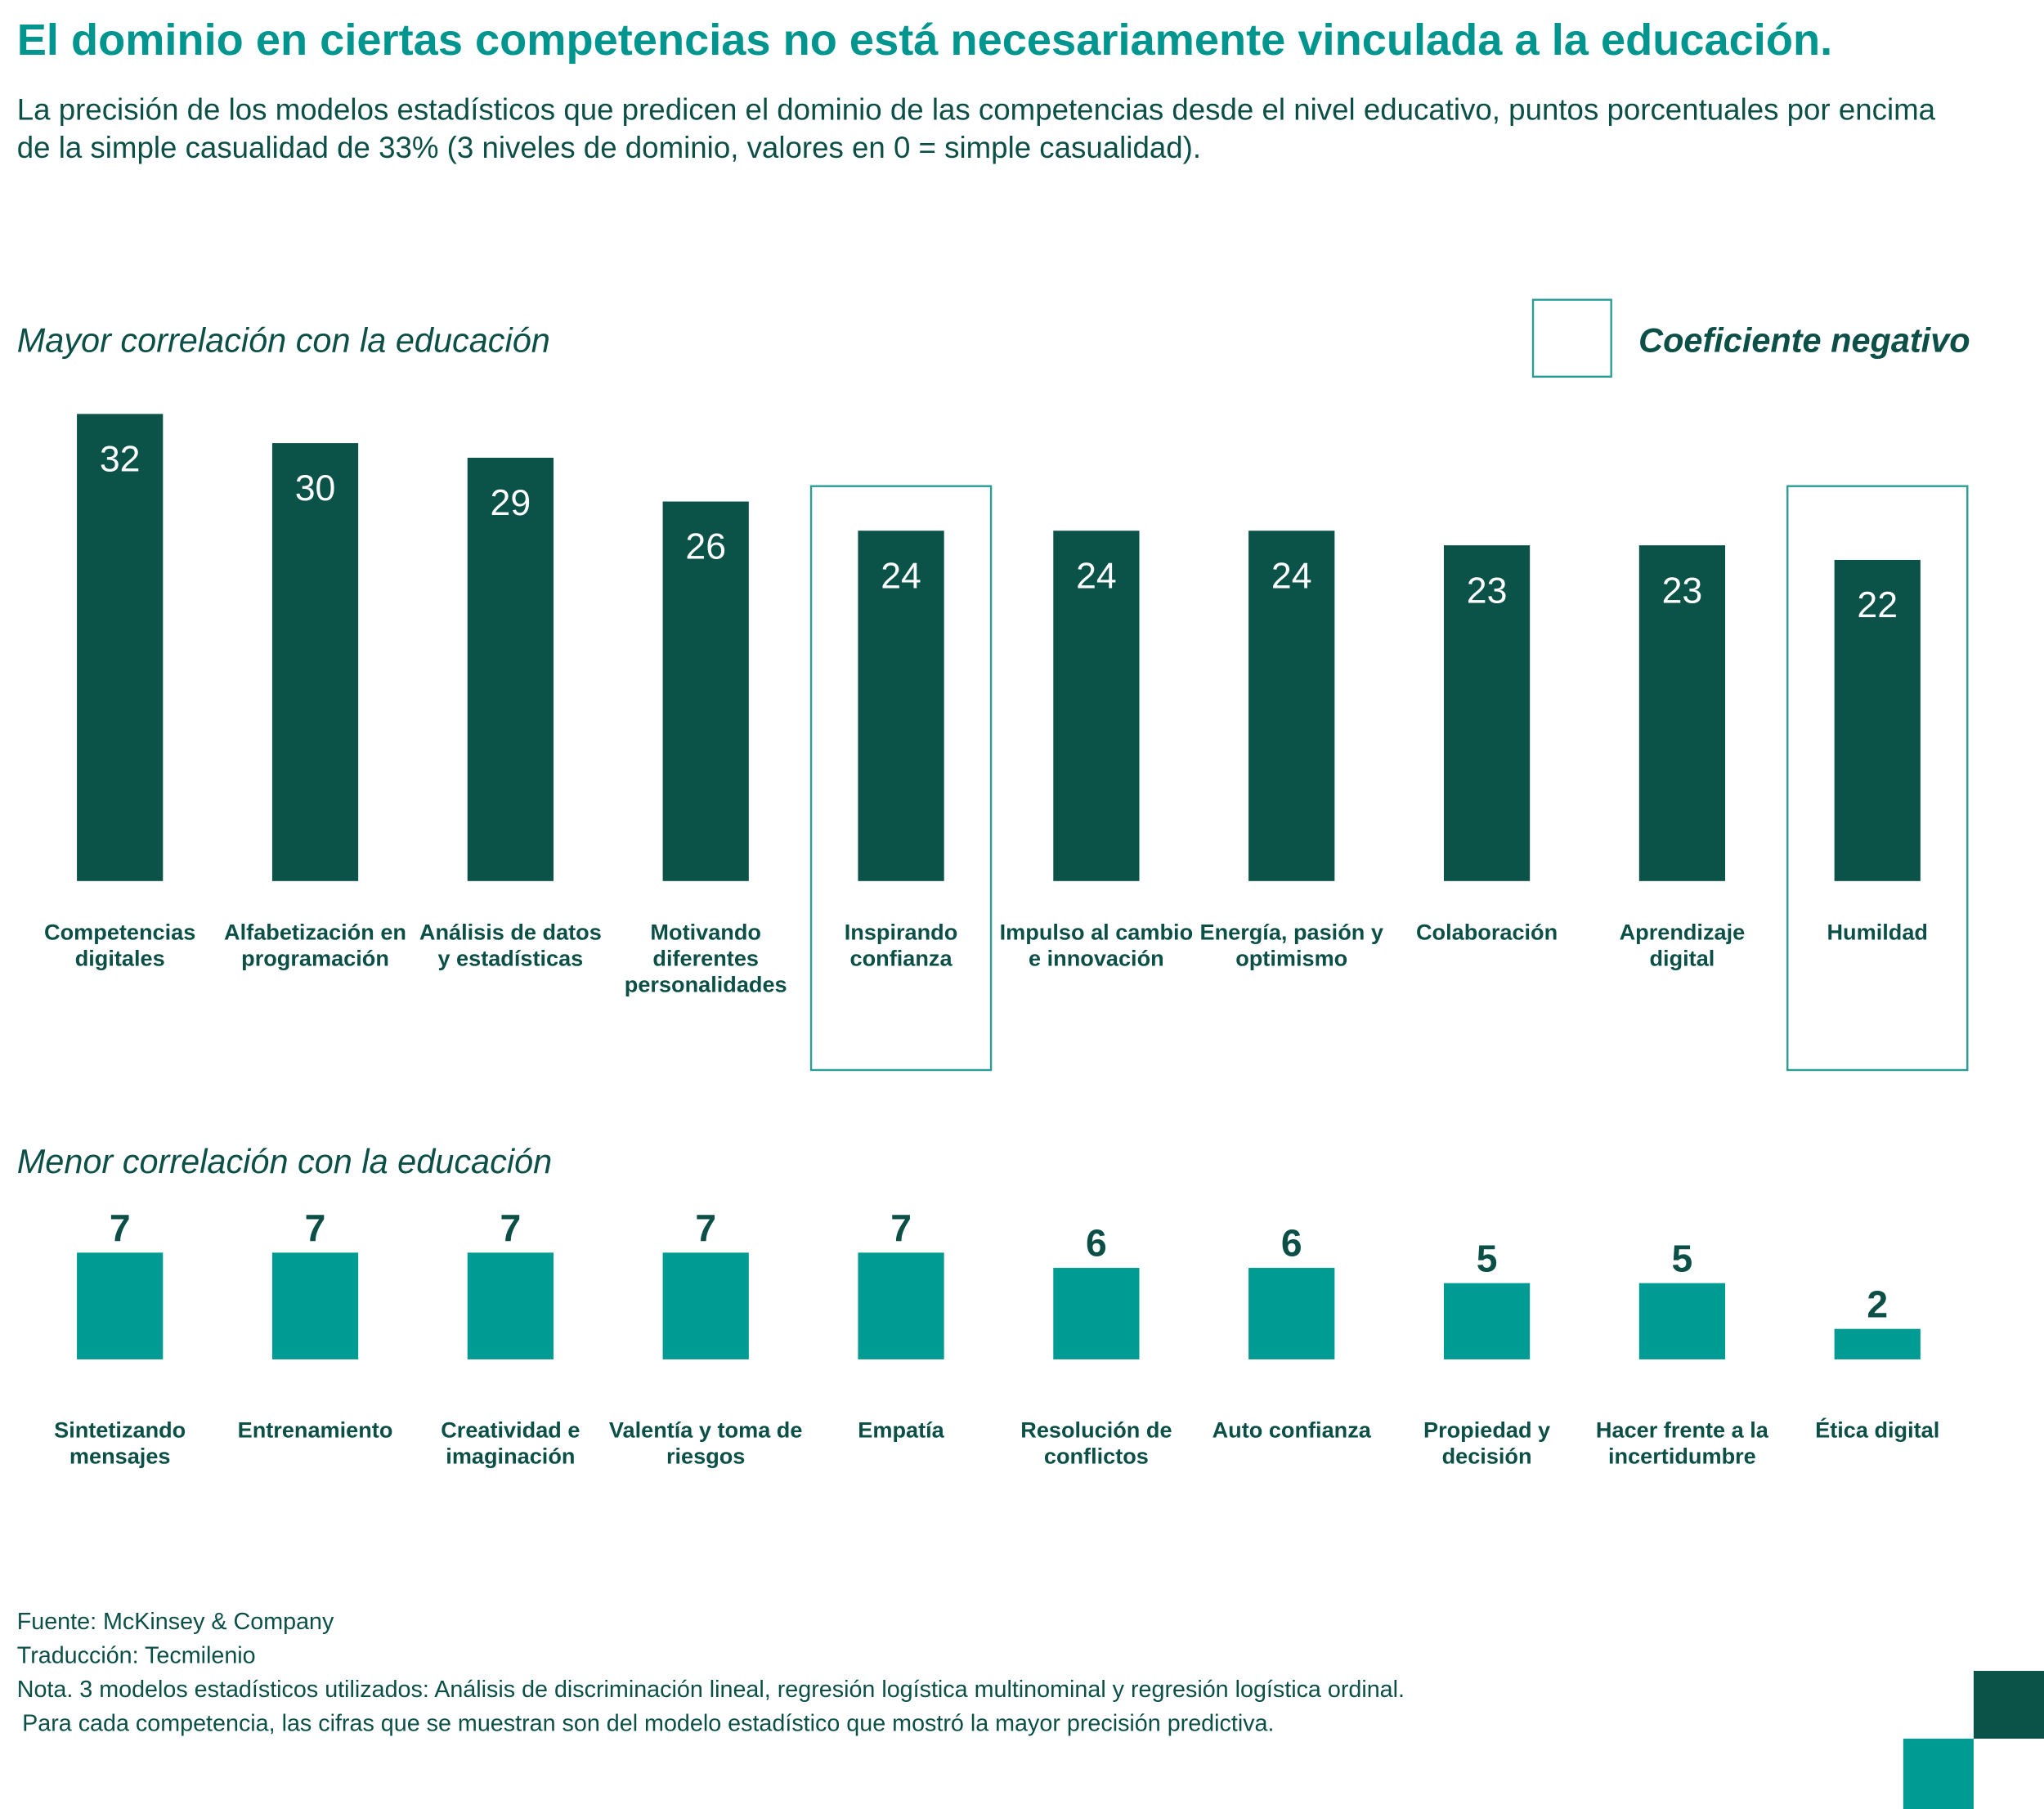  What do you see at coordinates (120, 1443) in the screenshot?
I see `category-label: Sintetizando mensajes` at bounding box center [120, 1443].